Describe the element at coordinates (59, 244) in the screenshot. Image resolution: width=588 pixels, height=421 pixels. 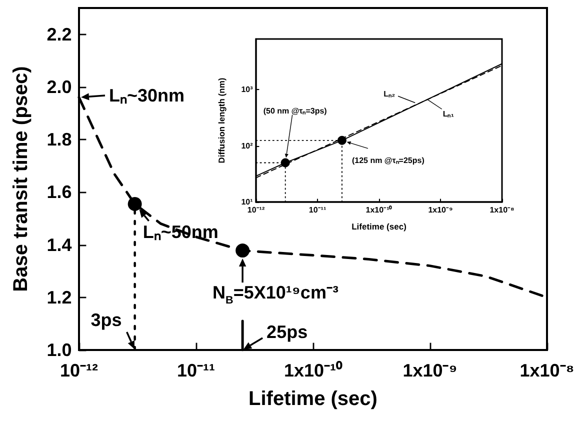
I see `y-tick-label: 1.4` at that location.